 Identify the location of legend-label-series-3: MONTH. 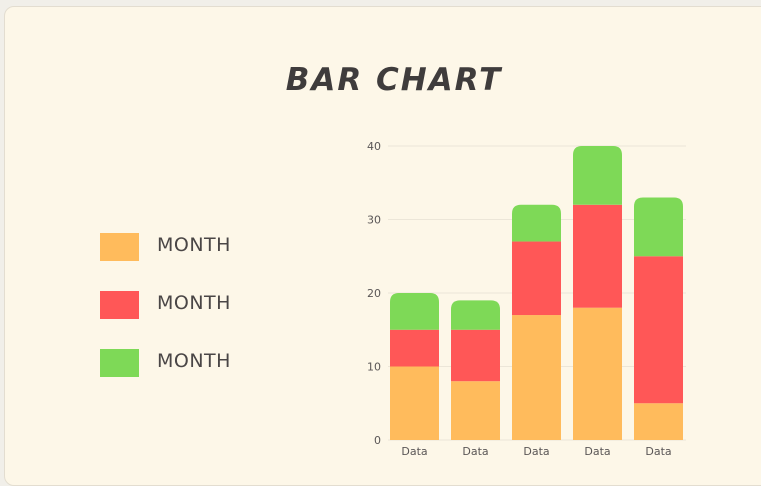
(194, 361).